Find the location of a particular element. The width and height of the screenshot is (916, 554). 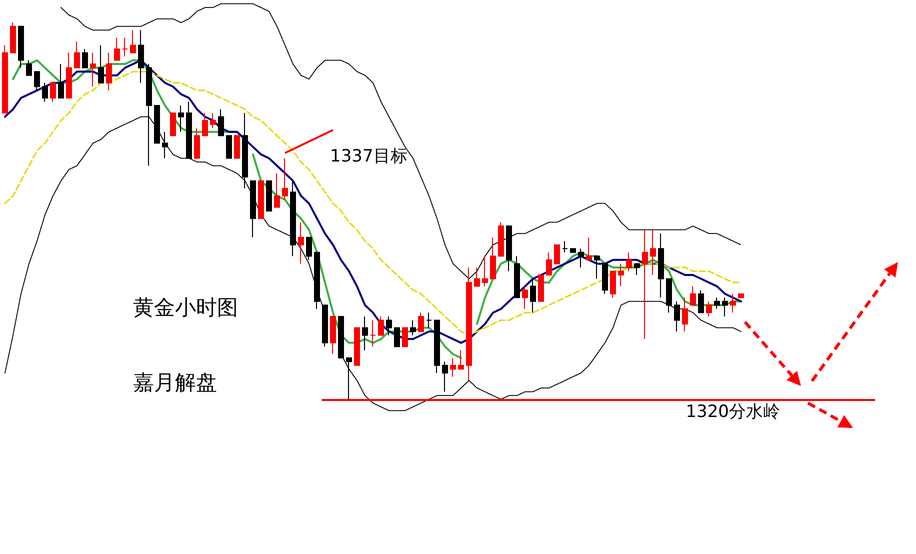

ref-line-label: 1320分水岭 is located at coordinates (733, 412).